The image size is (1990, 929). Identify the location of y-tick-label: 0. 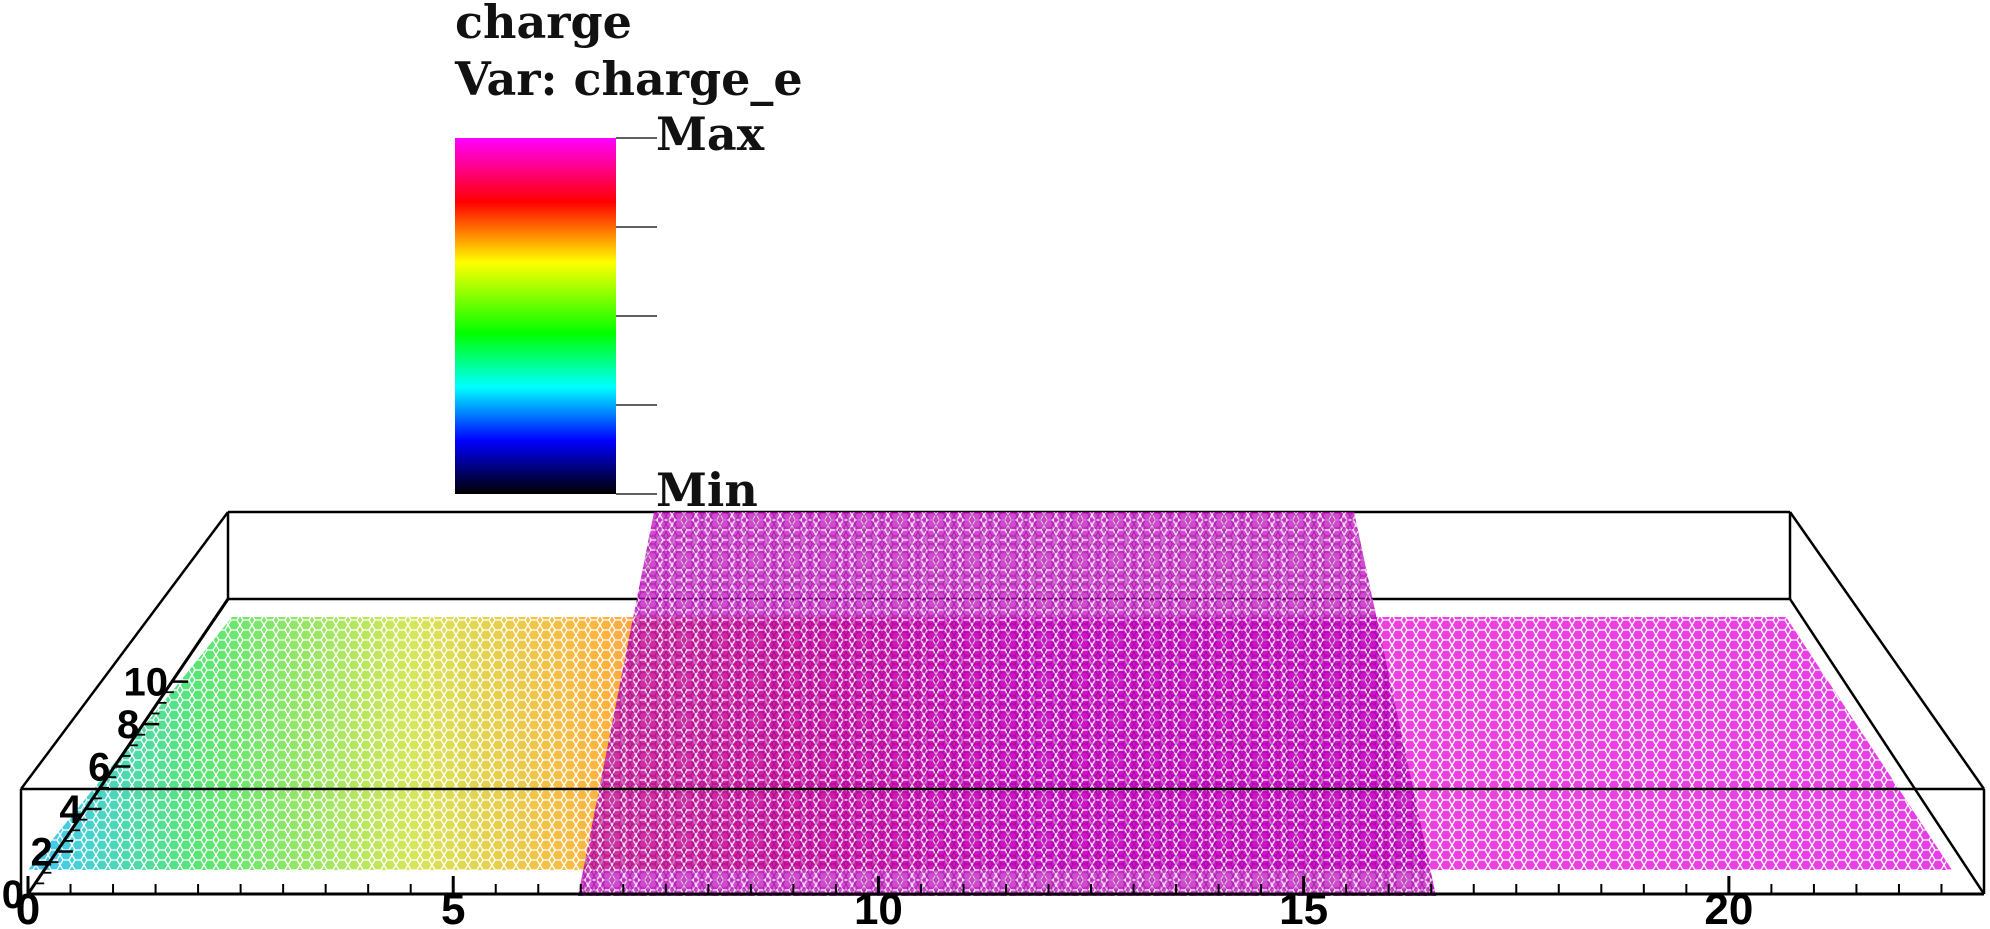
(13, 895).